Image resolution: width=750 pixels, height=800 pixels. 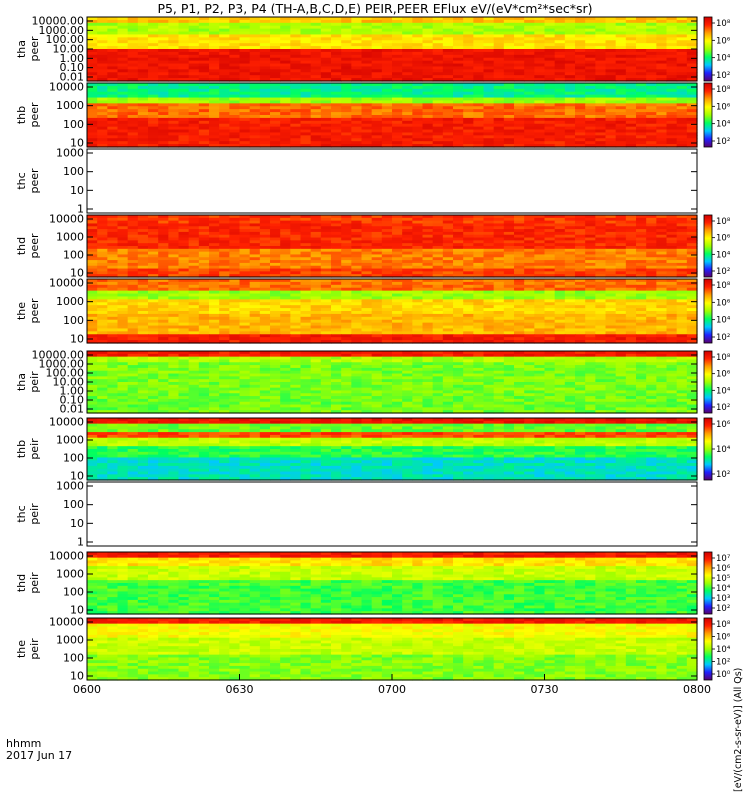 What do you see at coordinates (80, 209) in the screenshot?
I see `y-tick-label: 1` at bounding box center [80, 209].